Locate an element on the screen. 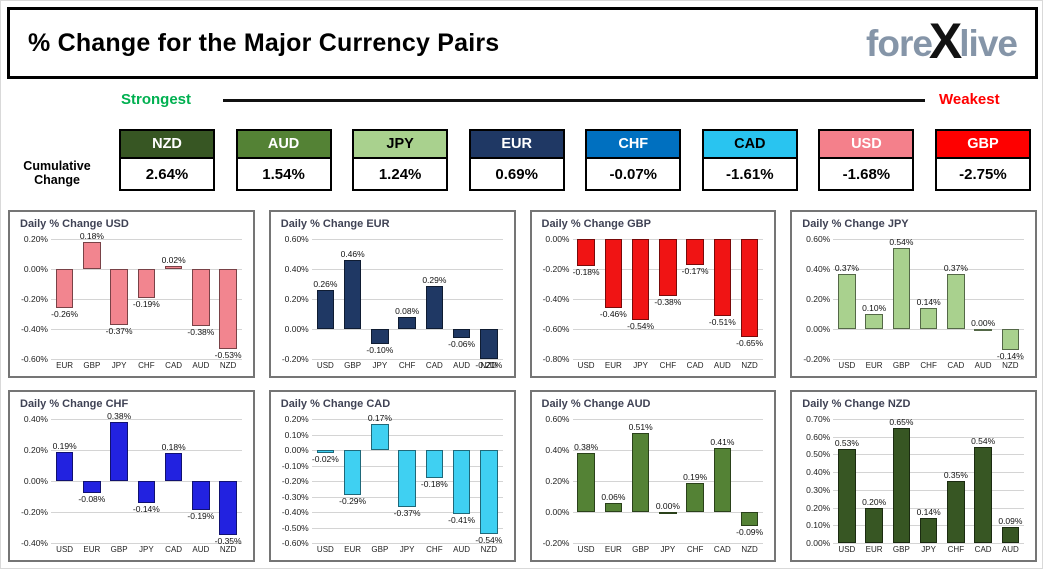  bar-value-label: -0.14% is located at coordinates (146, 508).